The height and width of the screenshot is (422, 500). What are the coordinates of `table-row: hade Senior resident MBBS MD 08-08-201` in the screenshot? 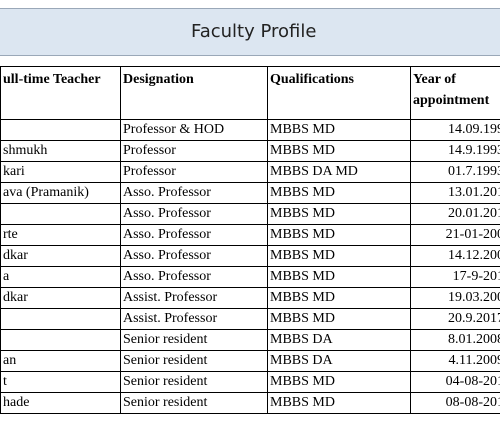 It's located at (250, 403).